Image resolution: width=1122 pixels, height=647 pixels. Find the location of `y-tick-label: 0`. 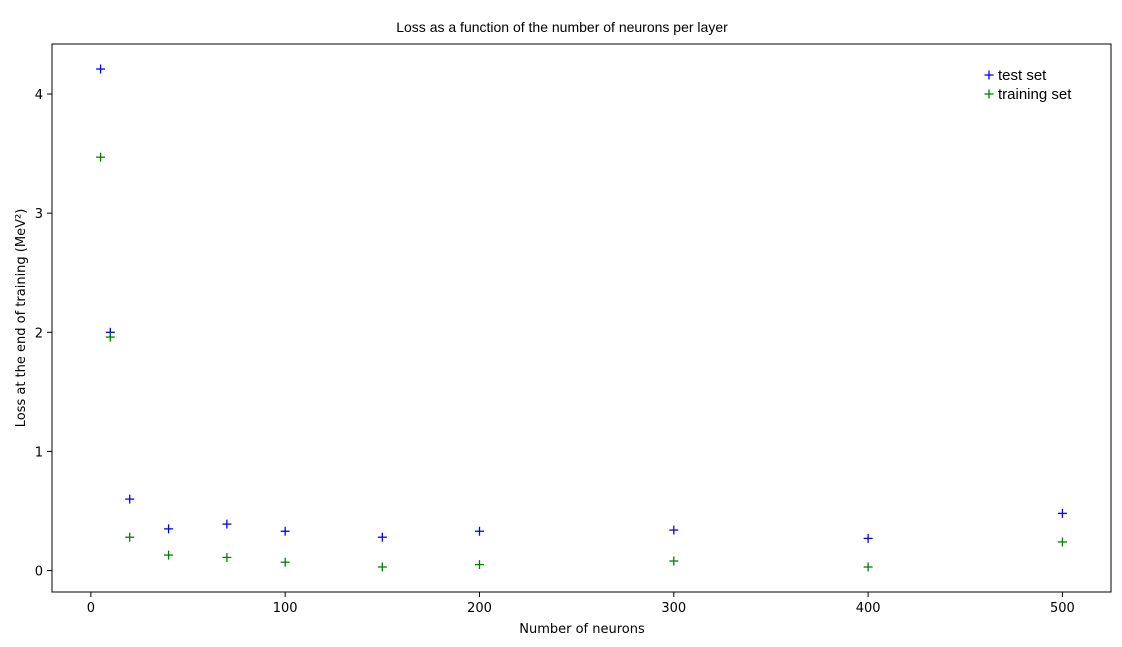

y-tick-label: 0 is located at coordinates (39, 572).